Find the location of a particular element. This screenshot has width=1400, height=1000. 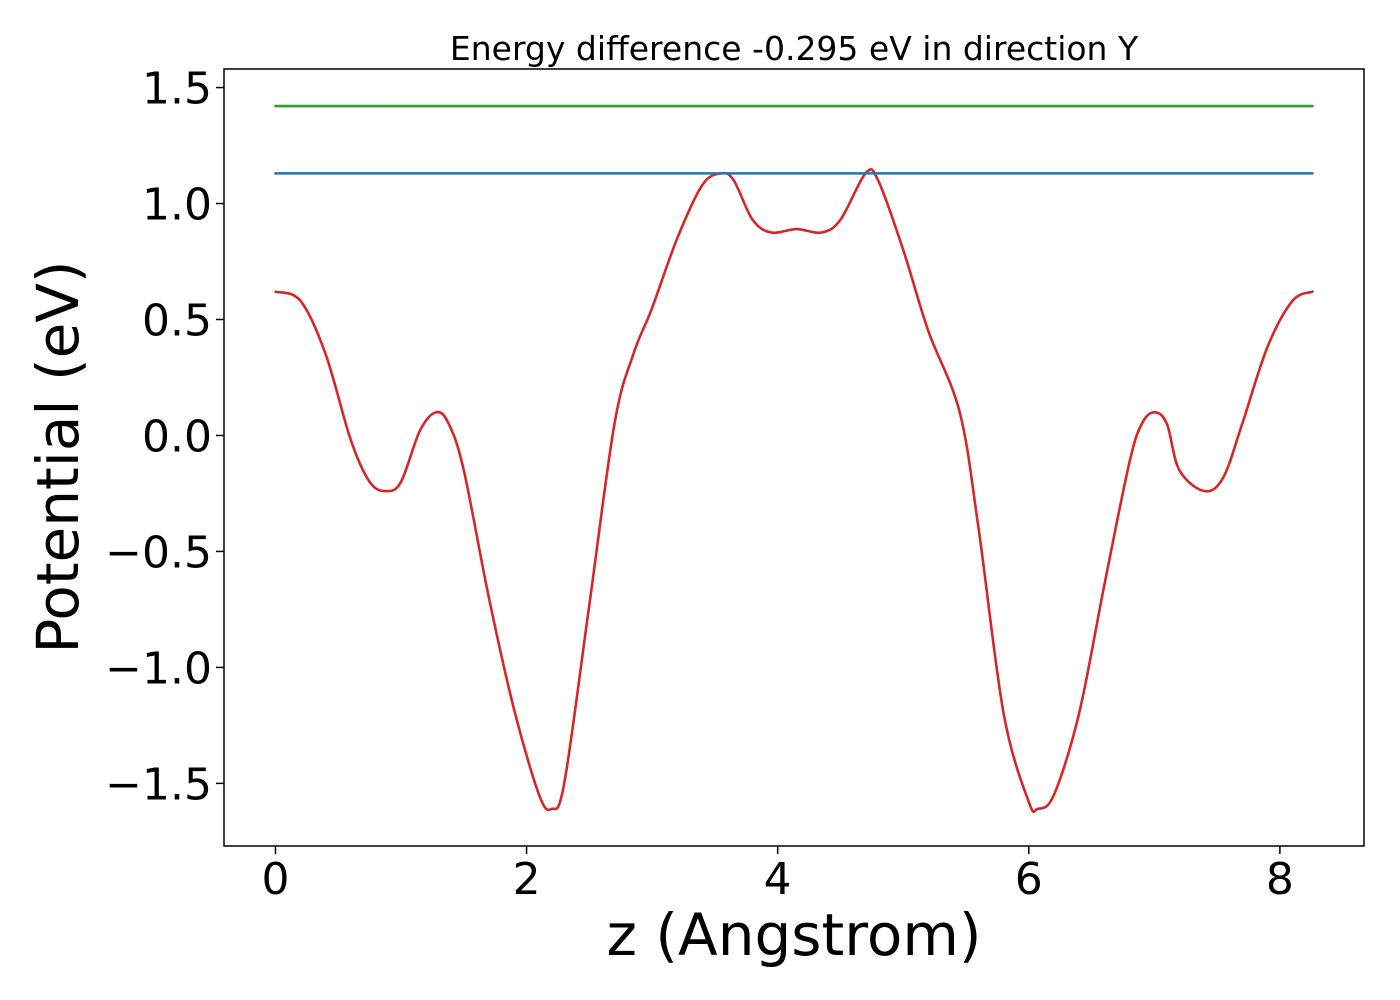

y-tick-label: −1.0 is located at coordinates (158, 668).